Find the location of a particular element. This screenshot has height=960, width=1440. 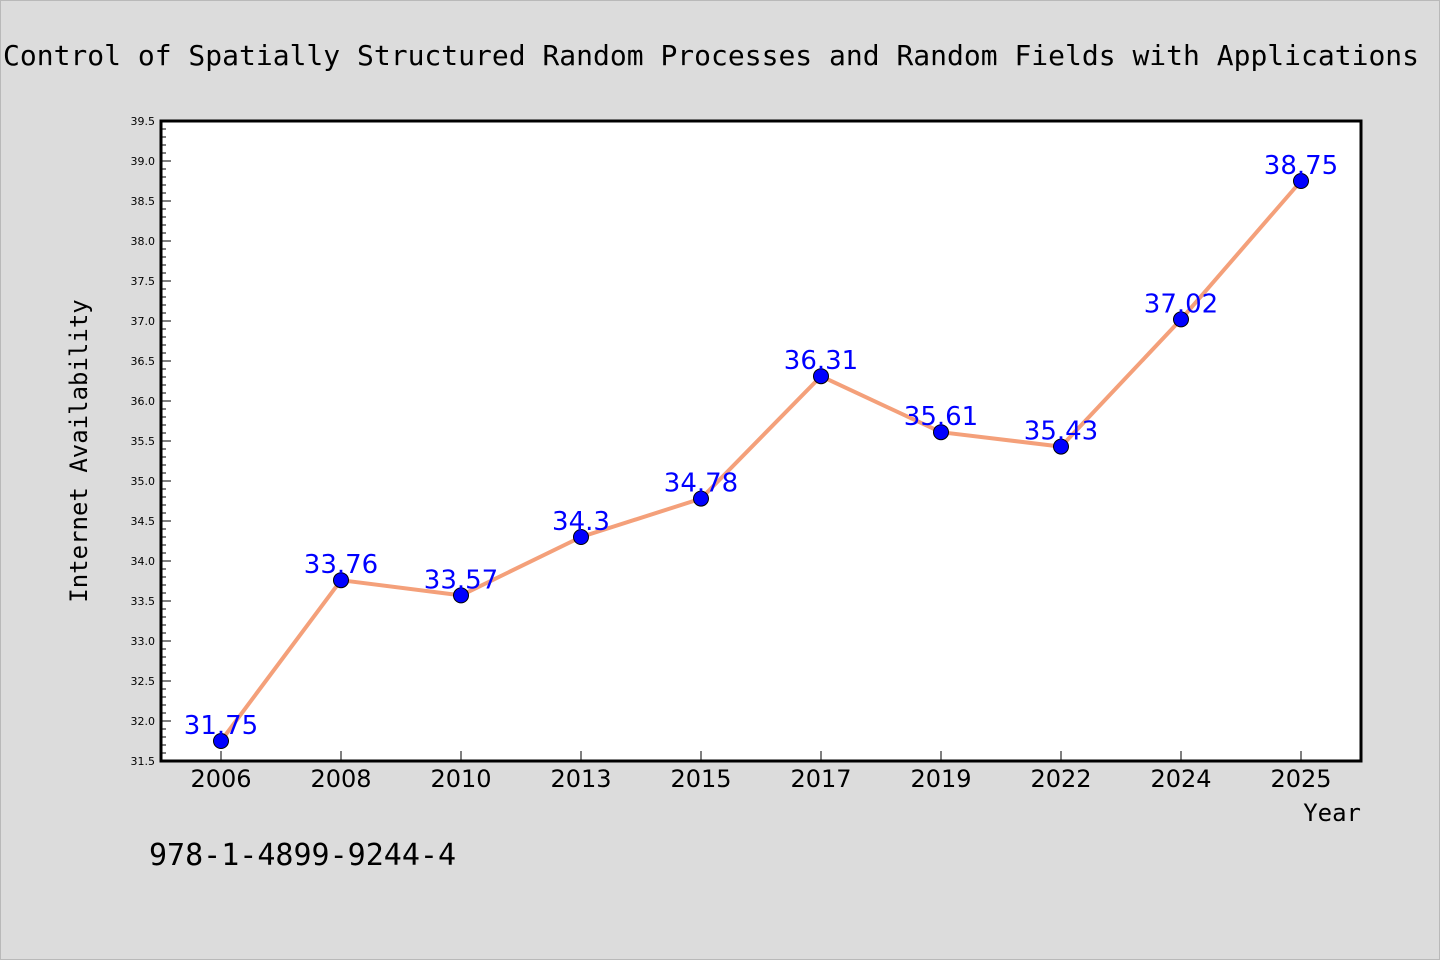

x-axis: 2006 2008 2010 2013 2015 2017 2019 2022 2024 2025 is located at coordinates (761, 772).